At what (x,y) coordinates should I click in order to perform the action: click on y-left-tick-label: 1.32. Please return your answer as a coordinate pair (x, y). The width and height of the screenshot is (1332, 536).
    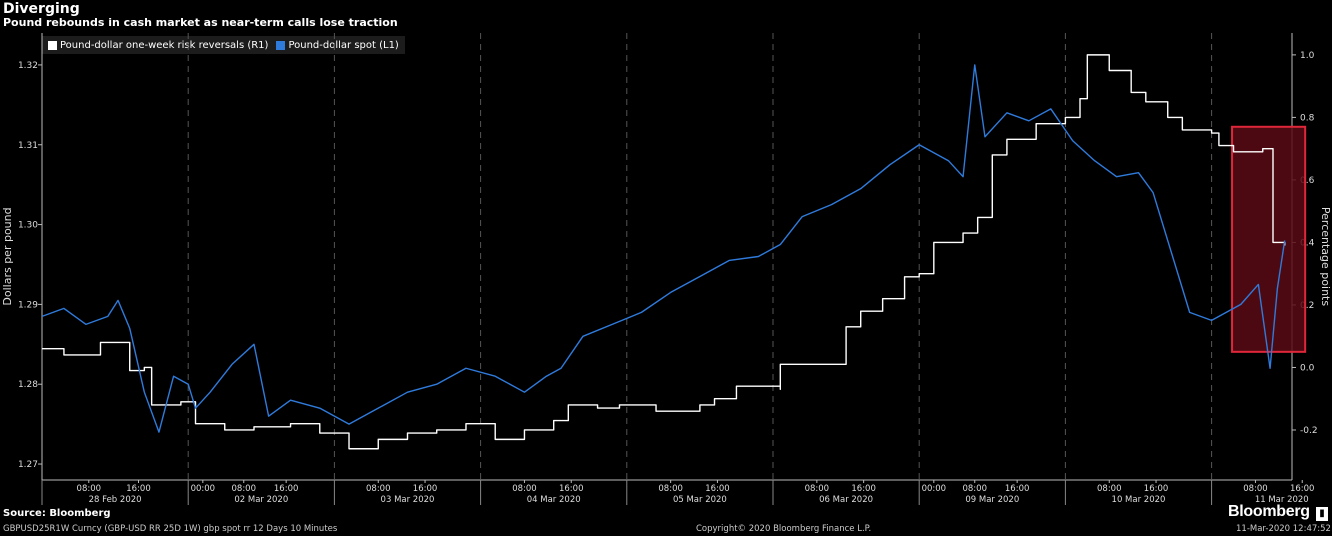
    Looking at the image, I should click on (28, 66).